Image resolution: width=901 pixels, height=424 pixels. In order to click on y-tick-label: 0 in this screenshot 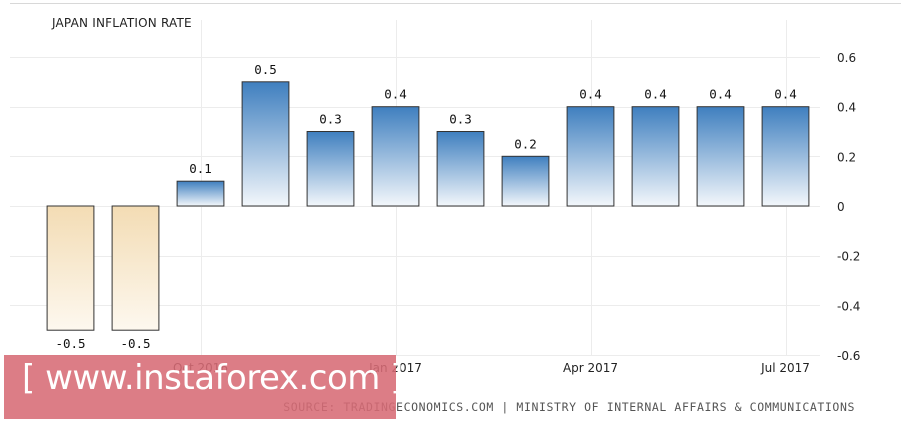, I will do `click(841, 207)`.